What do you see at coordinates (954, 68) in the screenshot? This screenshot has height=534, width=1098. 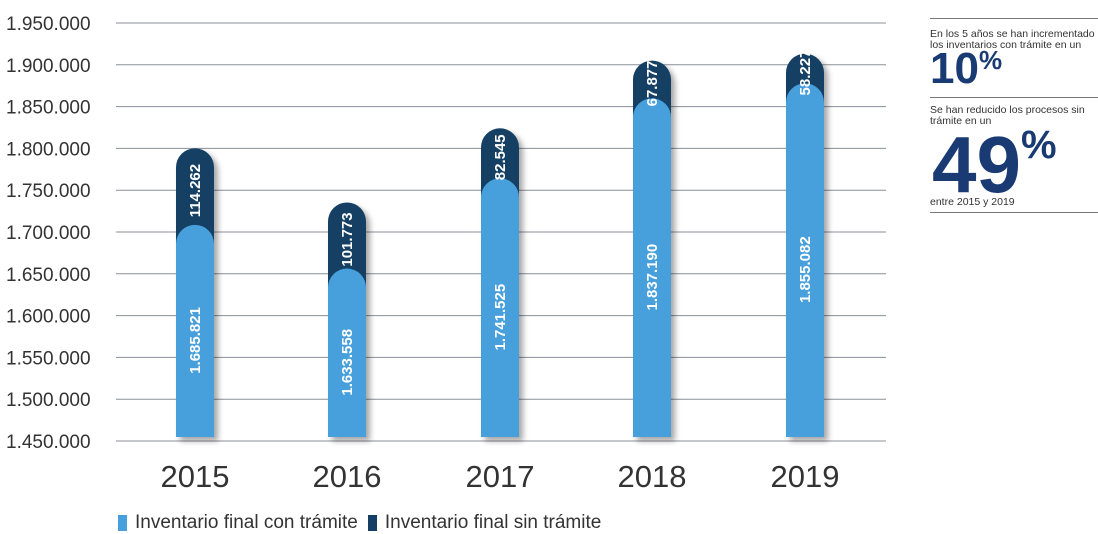 I see `stat-increase-value: 10` at bounding box center [954, 68].